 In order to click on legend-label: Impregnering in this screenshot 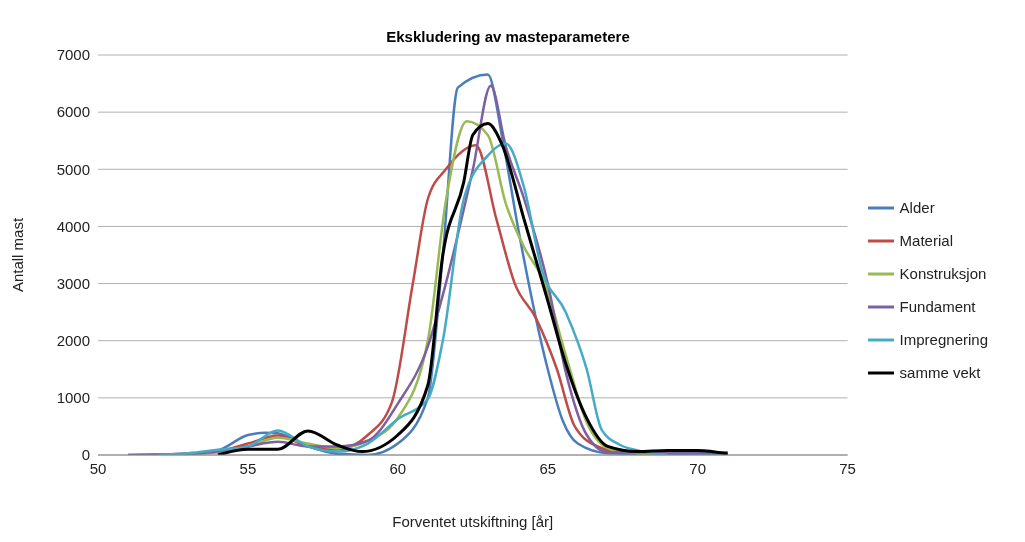, I will do `click(943, 340)`.